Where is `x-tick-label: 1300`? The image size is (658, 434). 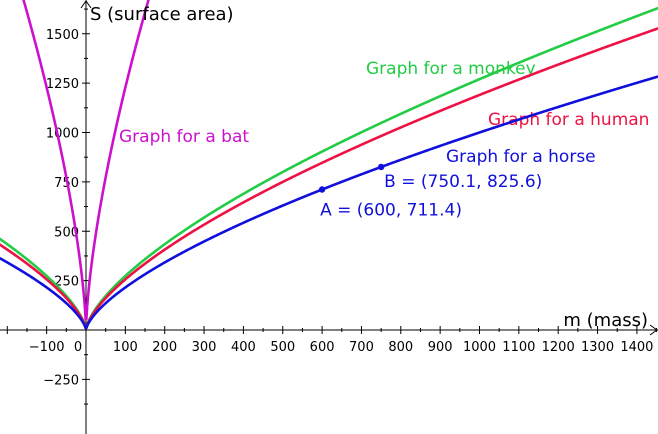 x-tick-label: 1300 is located at coordinates (597, 347).